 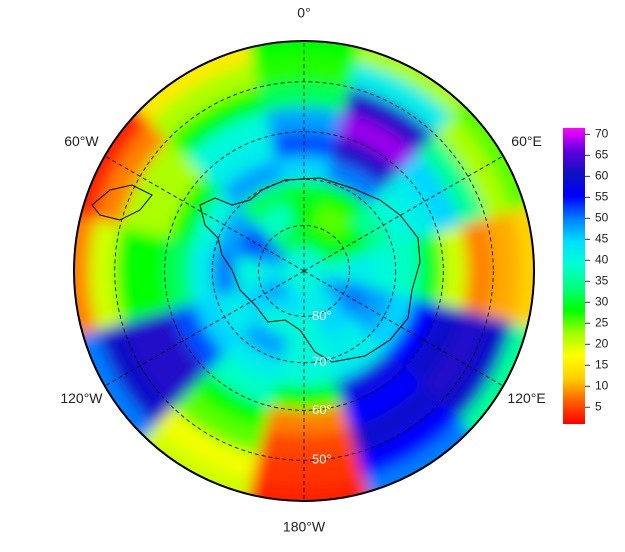 I want to click on colorbar-tick-label: 50, so click(x=602, y=217).